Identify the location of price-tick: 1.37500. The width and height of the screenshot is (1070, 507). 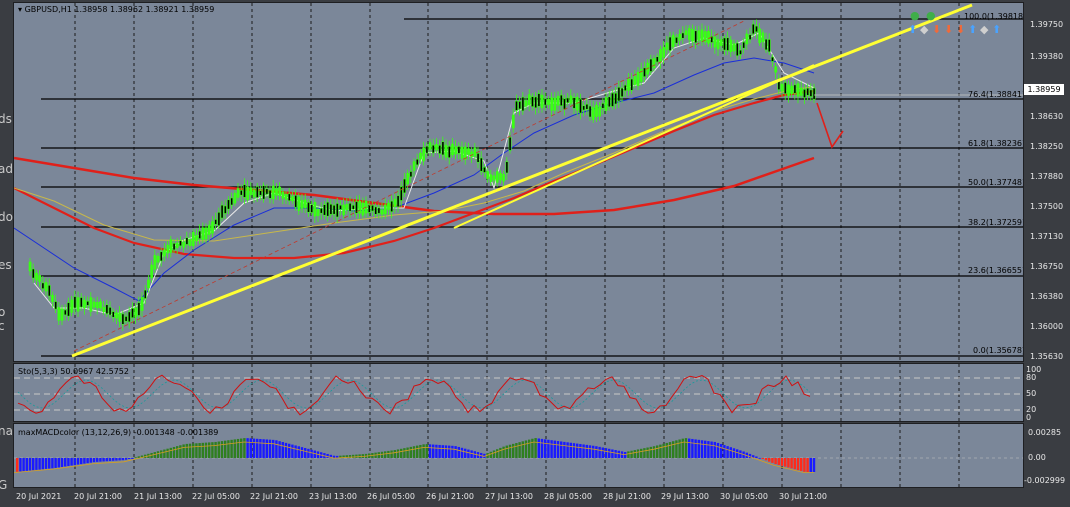
(1047, 206).